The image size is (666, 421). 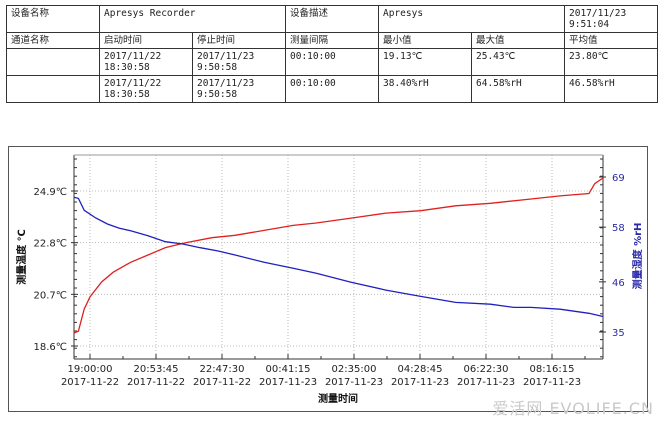 I want to click on y-right-tick-label: 69, so click(x=618, y=178).